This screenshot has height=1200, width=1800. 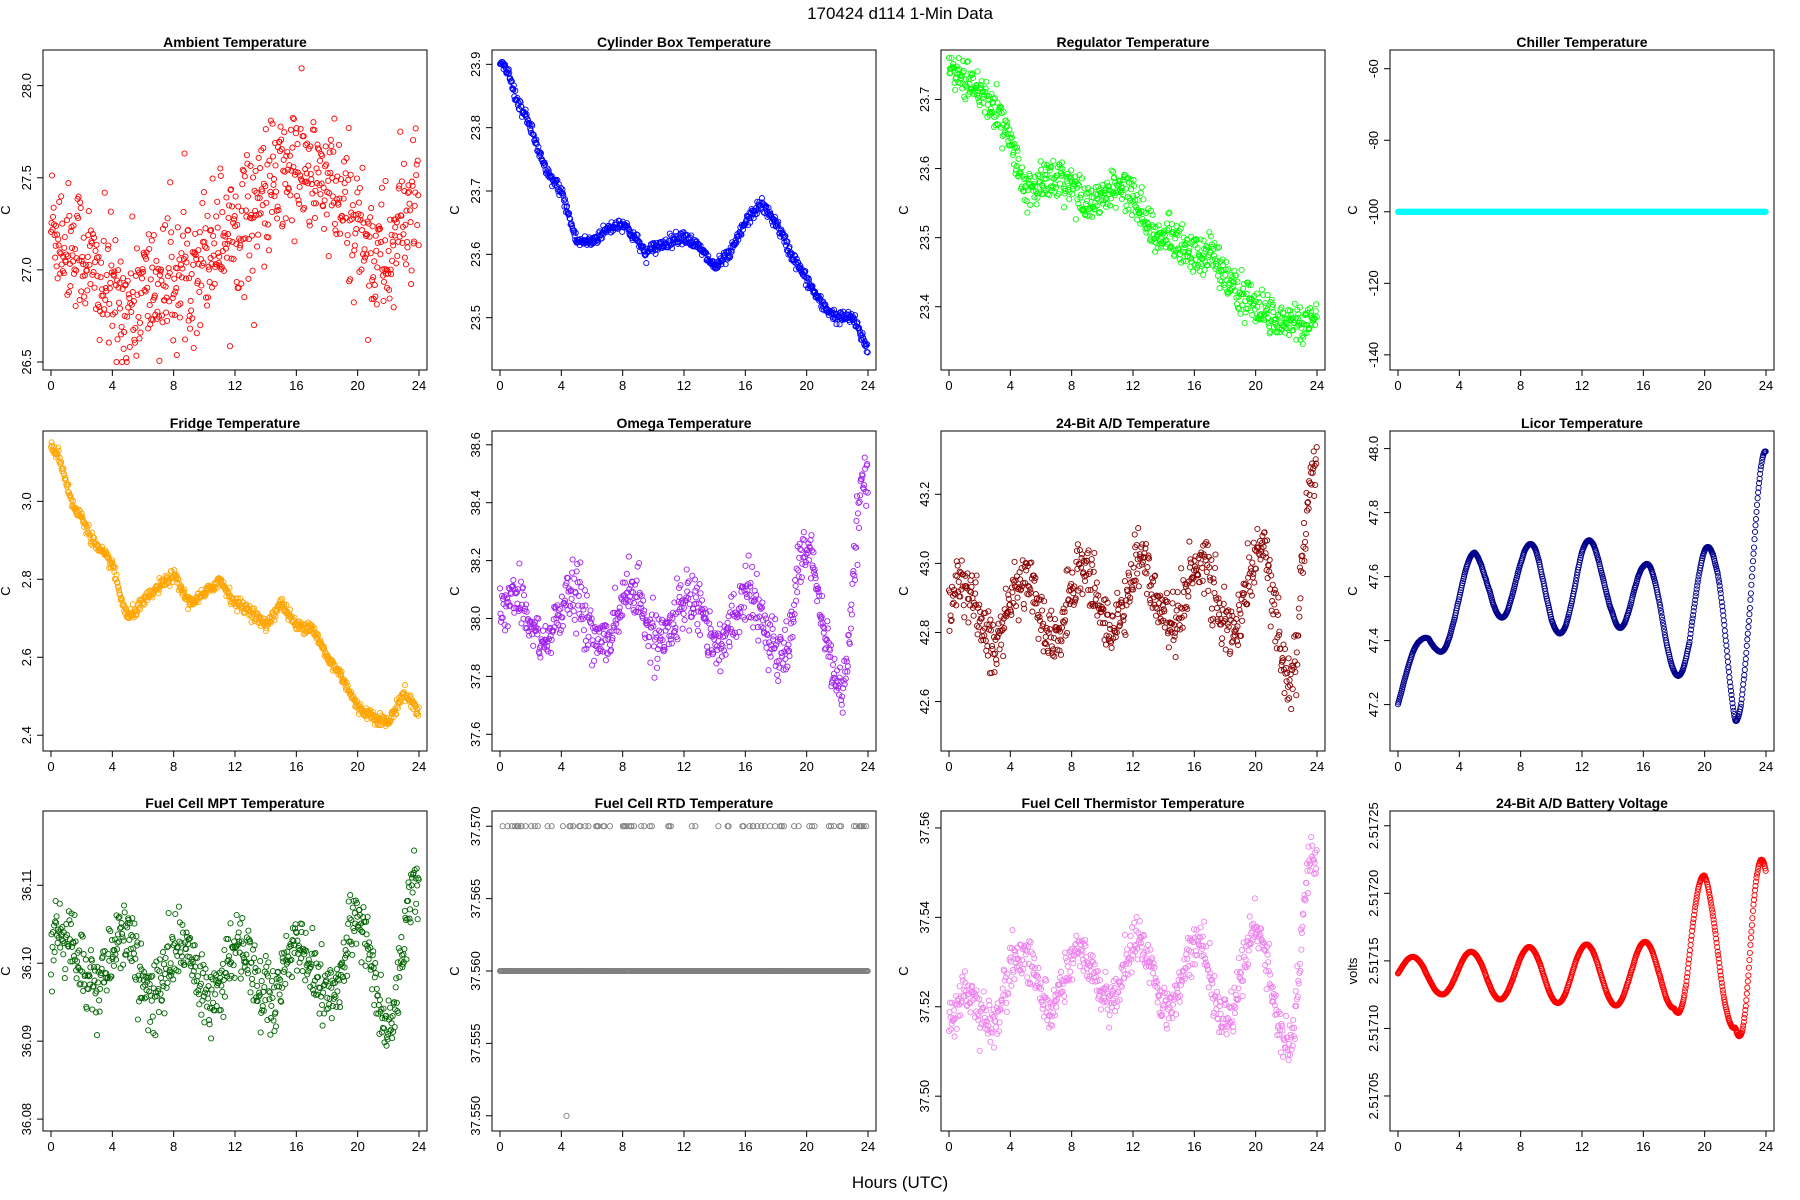 What do you see at coordinates (235, 591) in the screenshot?
I see `plot-frame` at bounding box center [235, 591].